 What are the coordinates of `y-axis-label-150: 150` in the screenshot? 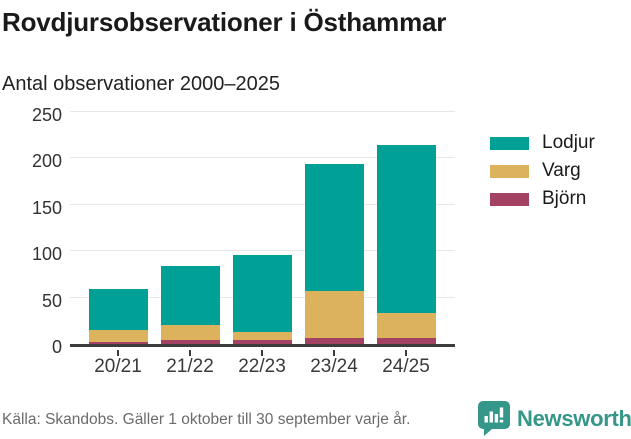 It's located at (46, 207).